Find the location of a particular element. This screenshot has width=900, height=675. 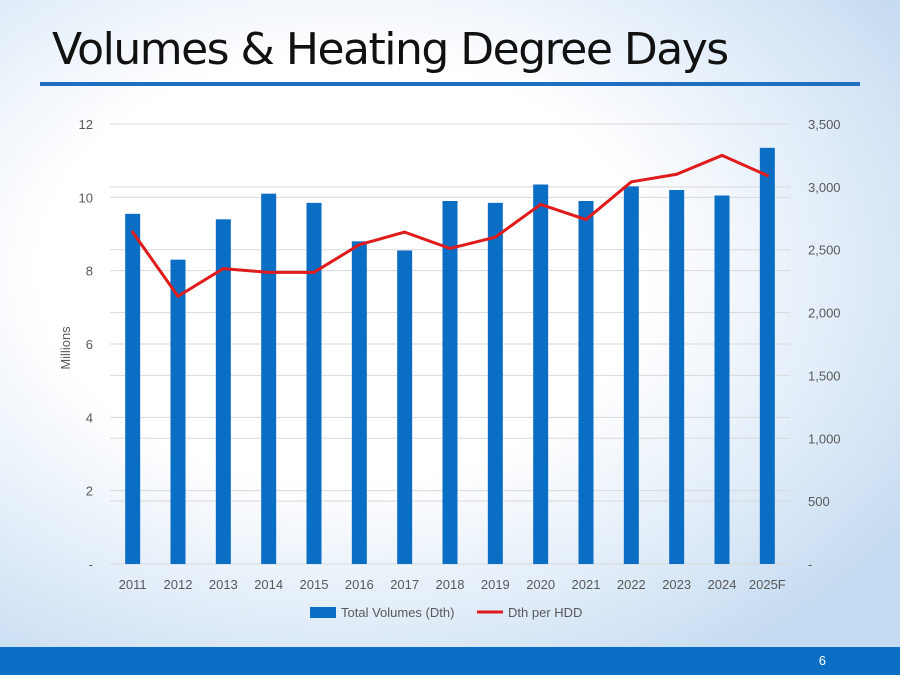

y2-tick-label: 1,000 is located at coordinates (824, 438).